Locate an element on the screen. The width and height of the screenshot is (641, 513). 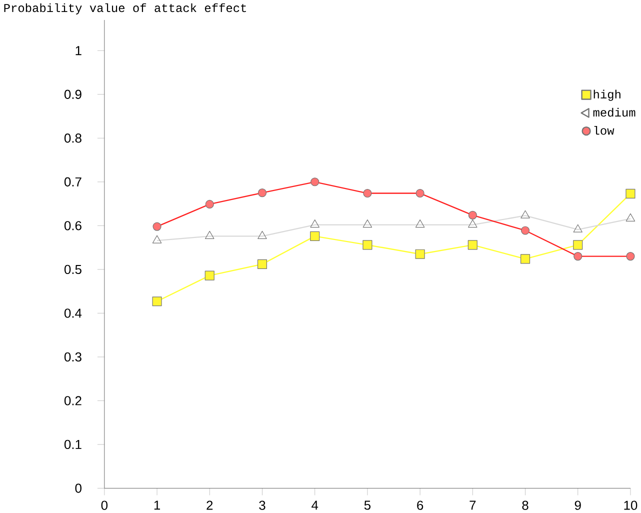
y-tick-label: 1 is located at coordinates (79, 50).